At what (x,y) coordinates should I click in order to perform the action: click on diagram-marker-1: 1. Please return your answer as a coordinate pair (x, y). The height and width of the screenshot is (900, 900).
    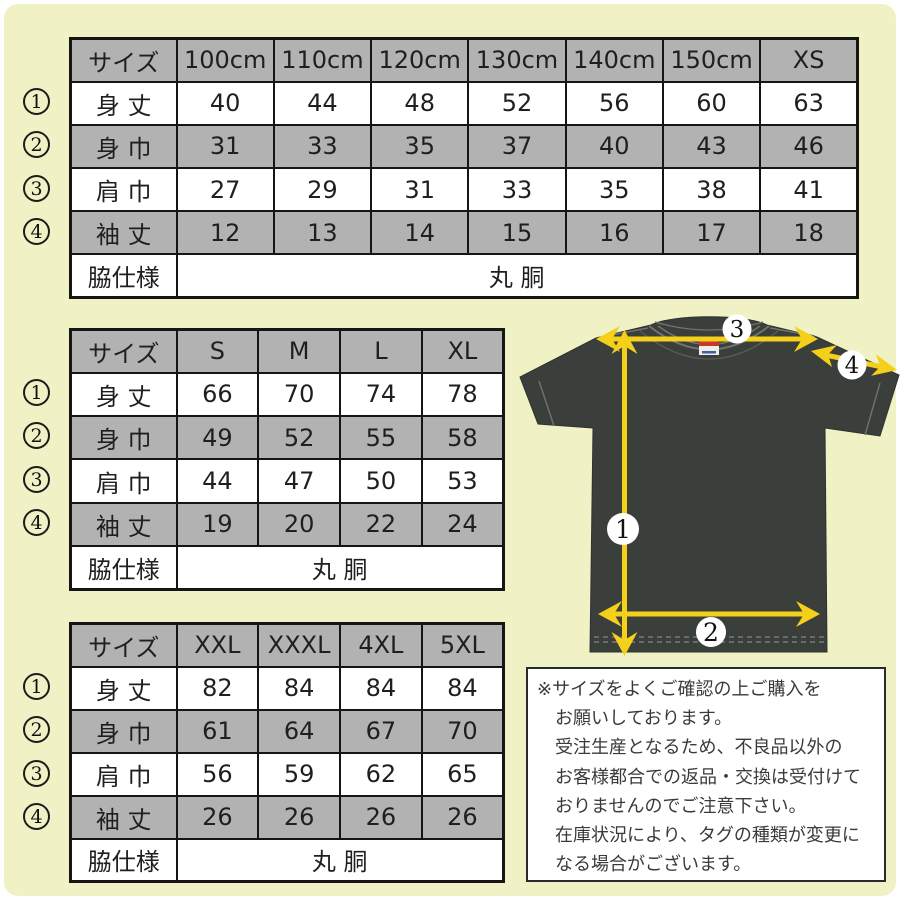
    Looking at the image, I should click on (623, 529).